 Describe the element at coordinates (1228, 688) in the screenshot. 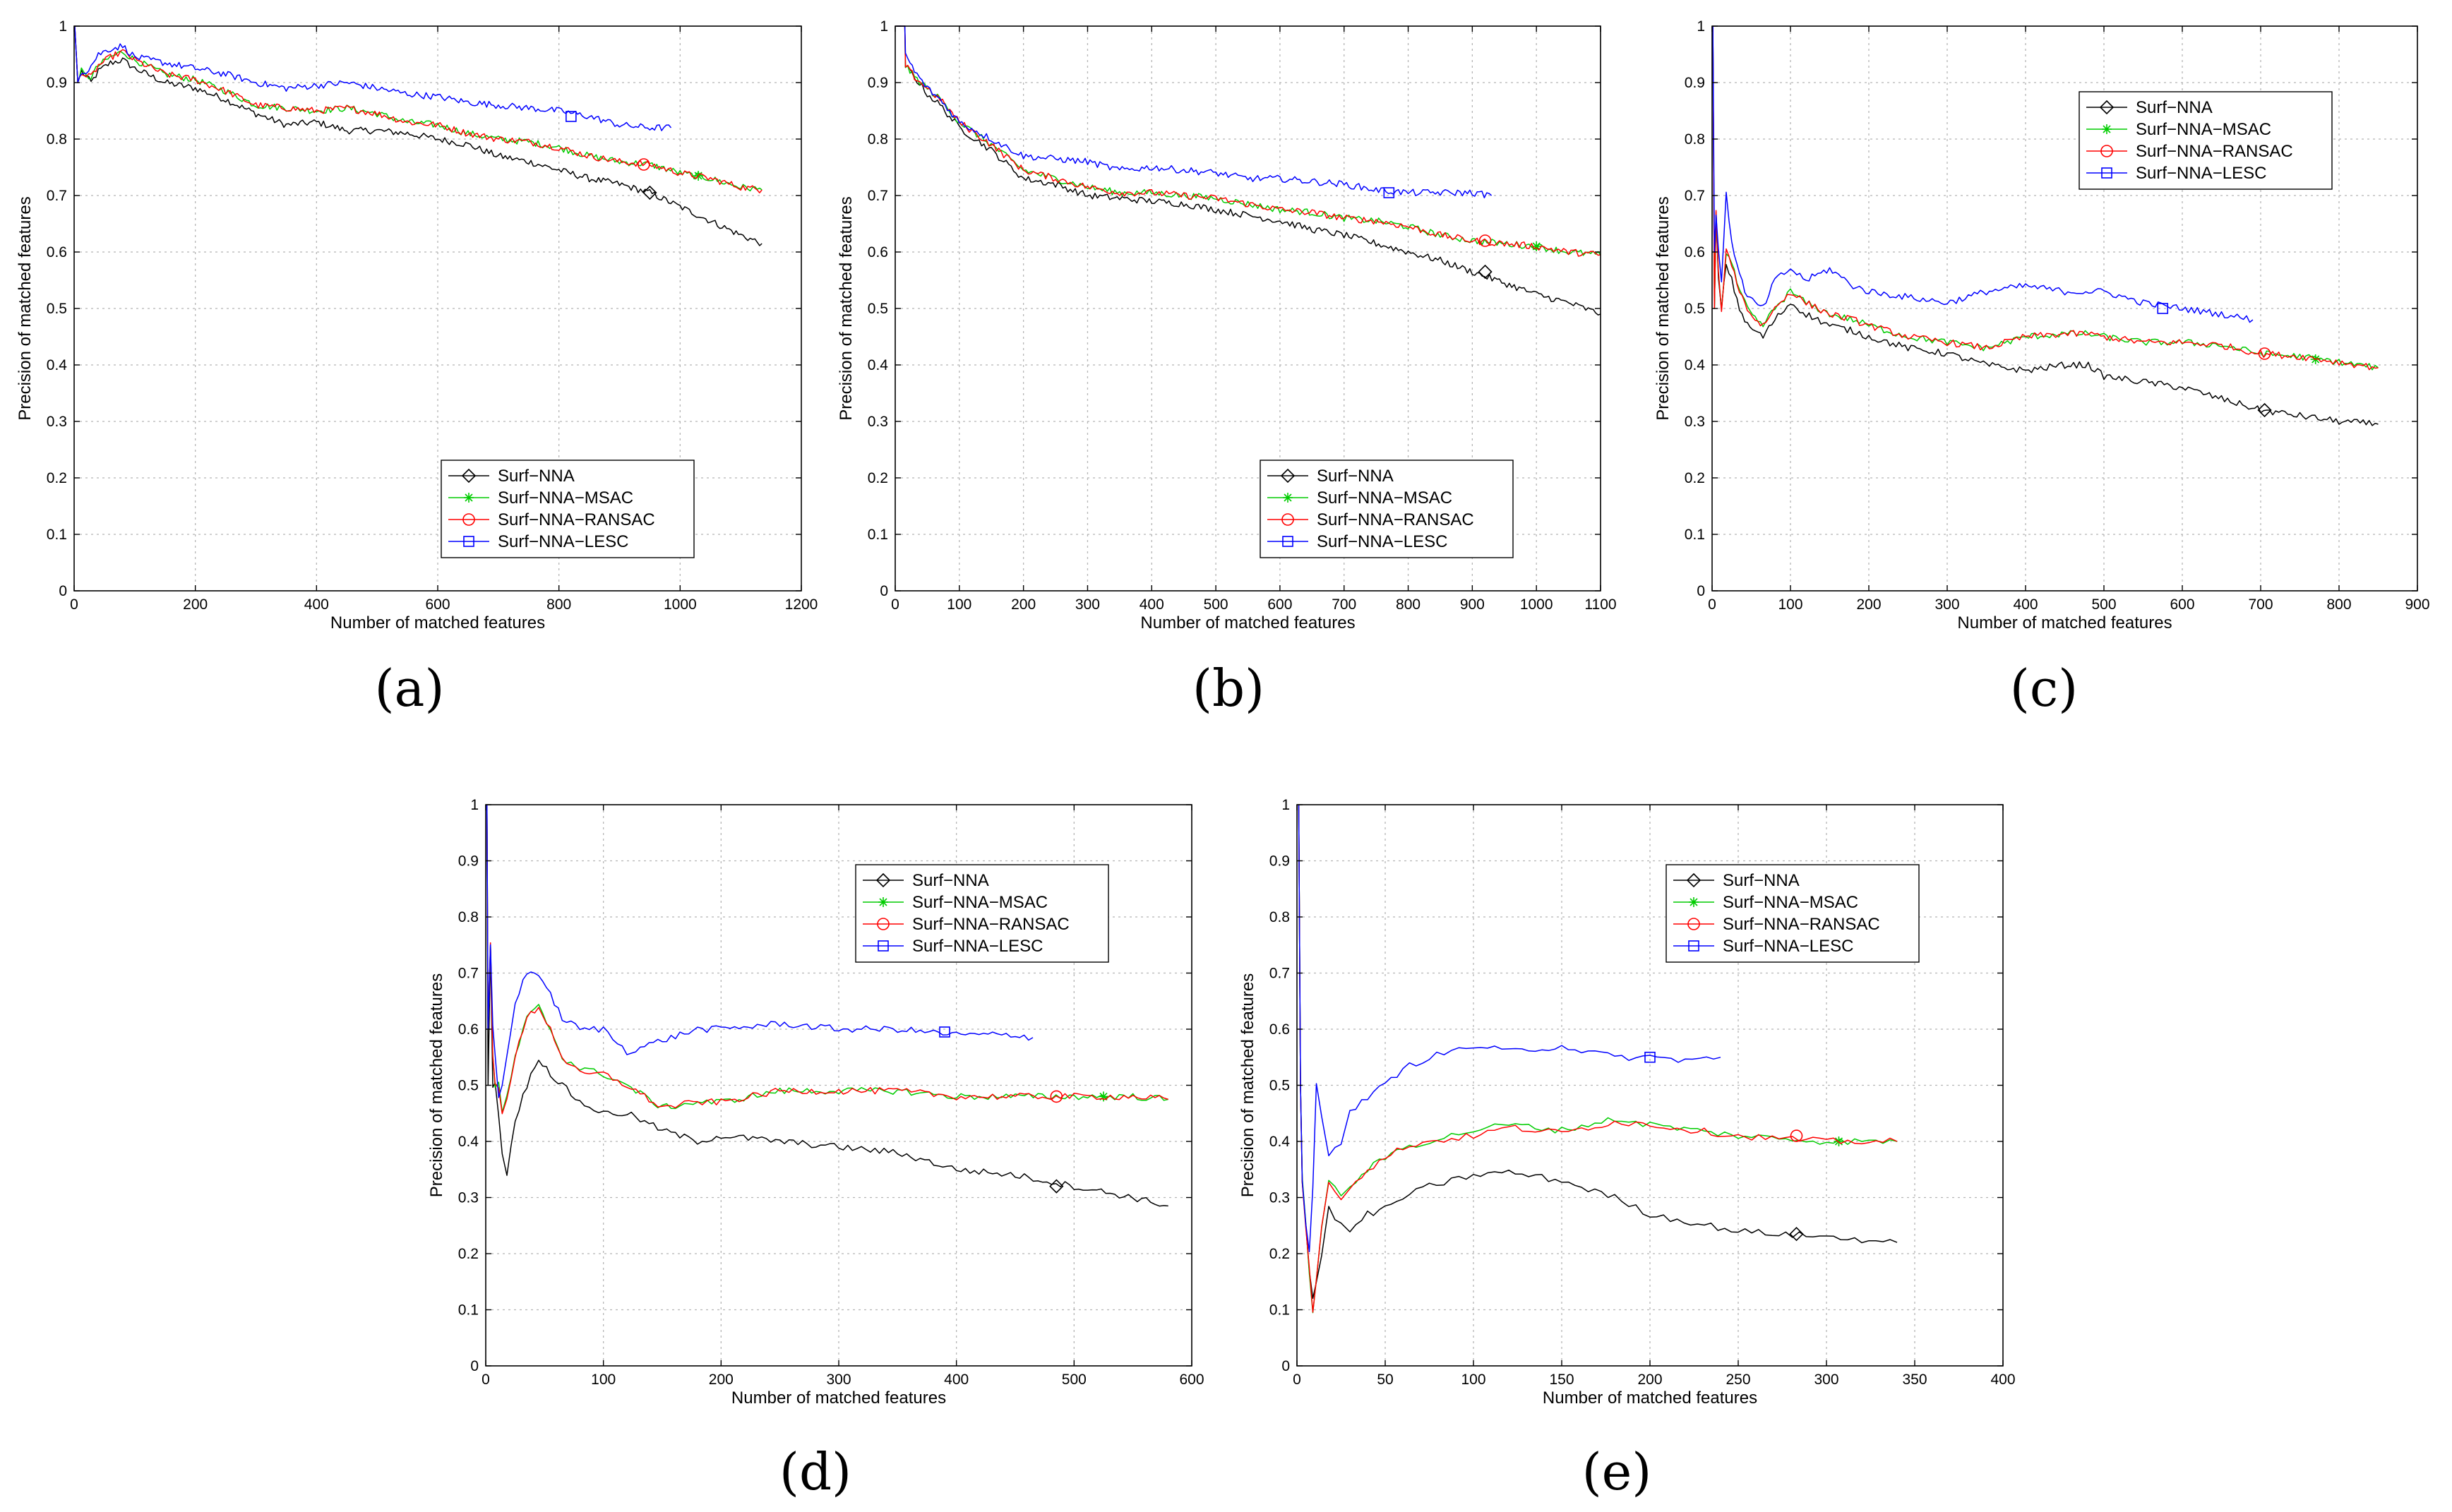

I see `panel-label-b: (b)` at that location.